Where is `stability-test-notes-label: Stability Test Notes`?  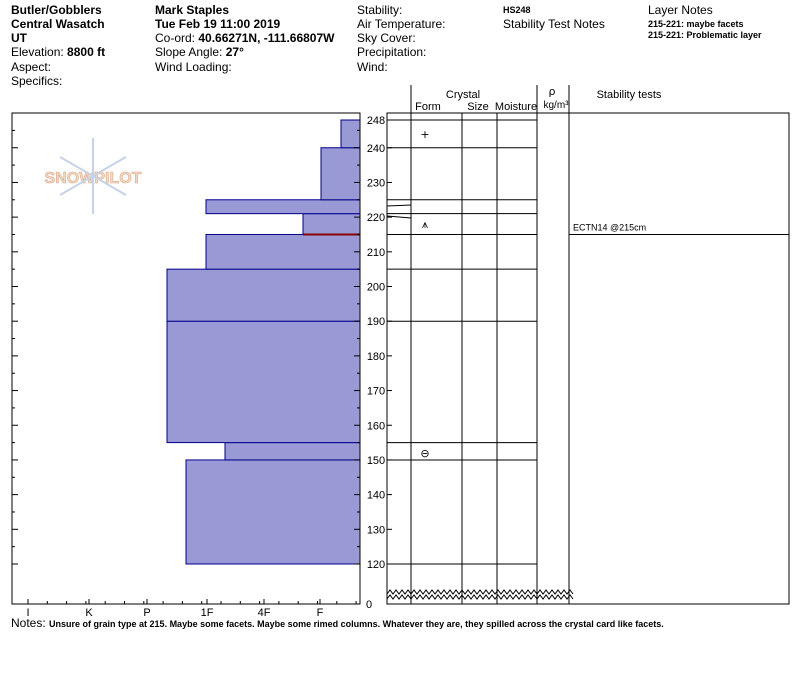 stability-test-notes-label: Stability Test Notes is located at coordinates (554, 24).